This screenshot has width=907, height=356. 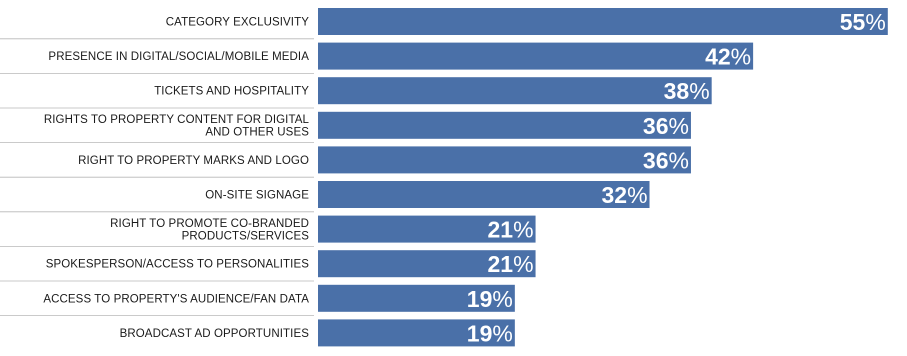 I want to click on category-label: BROADCAST AD OPPORTUNITIES, so click(x=215, y=334).